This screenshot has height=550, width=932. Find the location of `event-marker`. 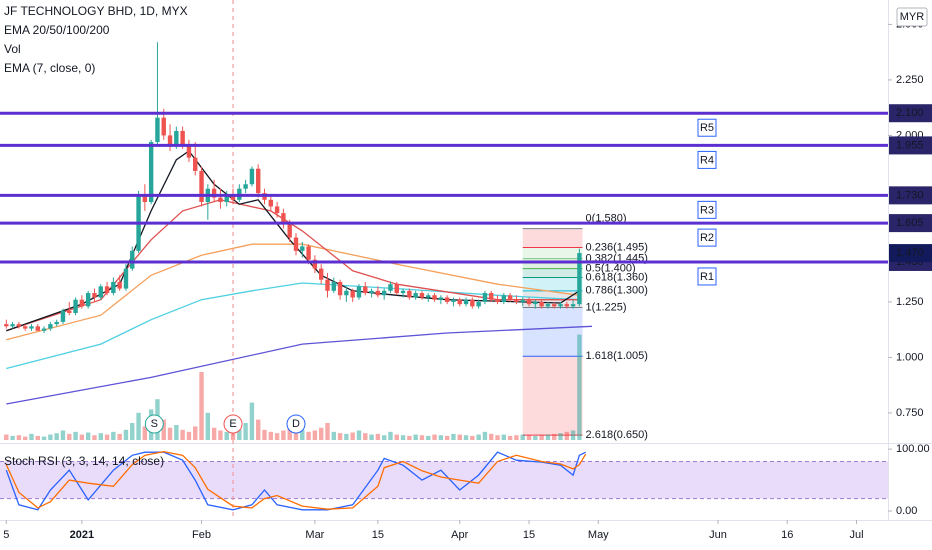

event-marker is located at coordinates (154, 424).